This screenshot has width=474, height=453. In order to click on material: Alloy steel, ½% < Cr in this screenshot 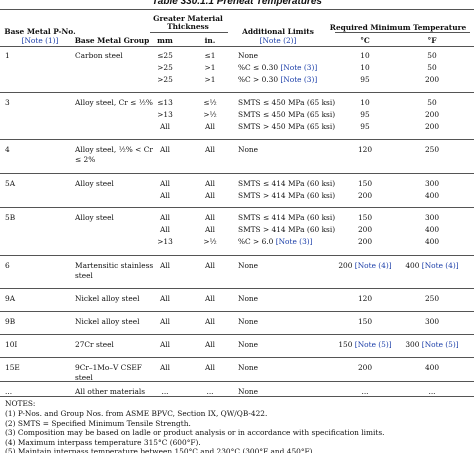, I will do `click(114, 149)`.